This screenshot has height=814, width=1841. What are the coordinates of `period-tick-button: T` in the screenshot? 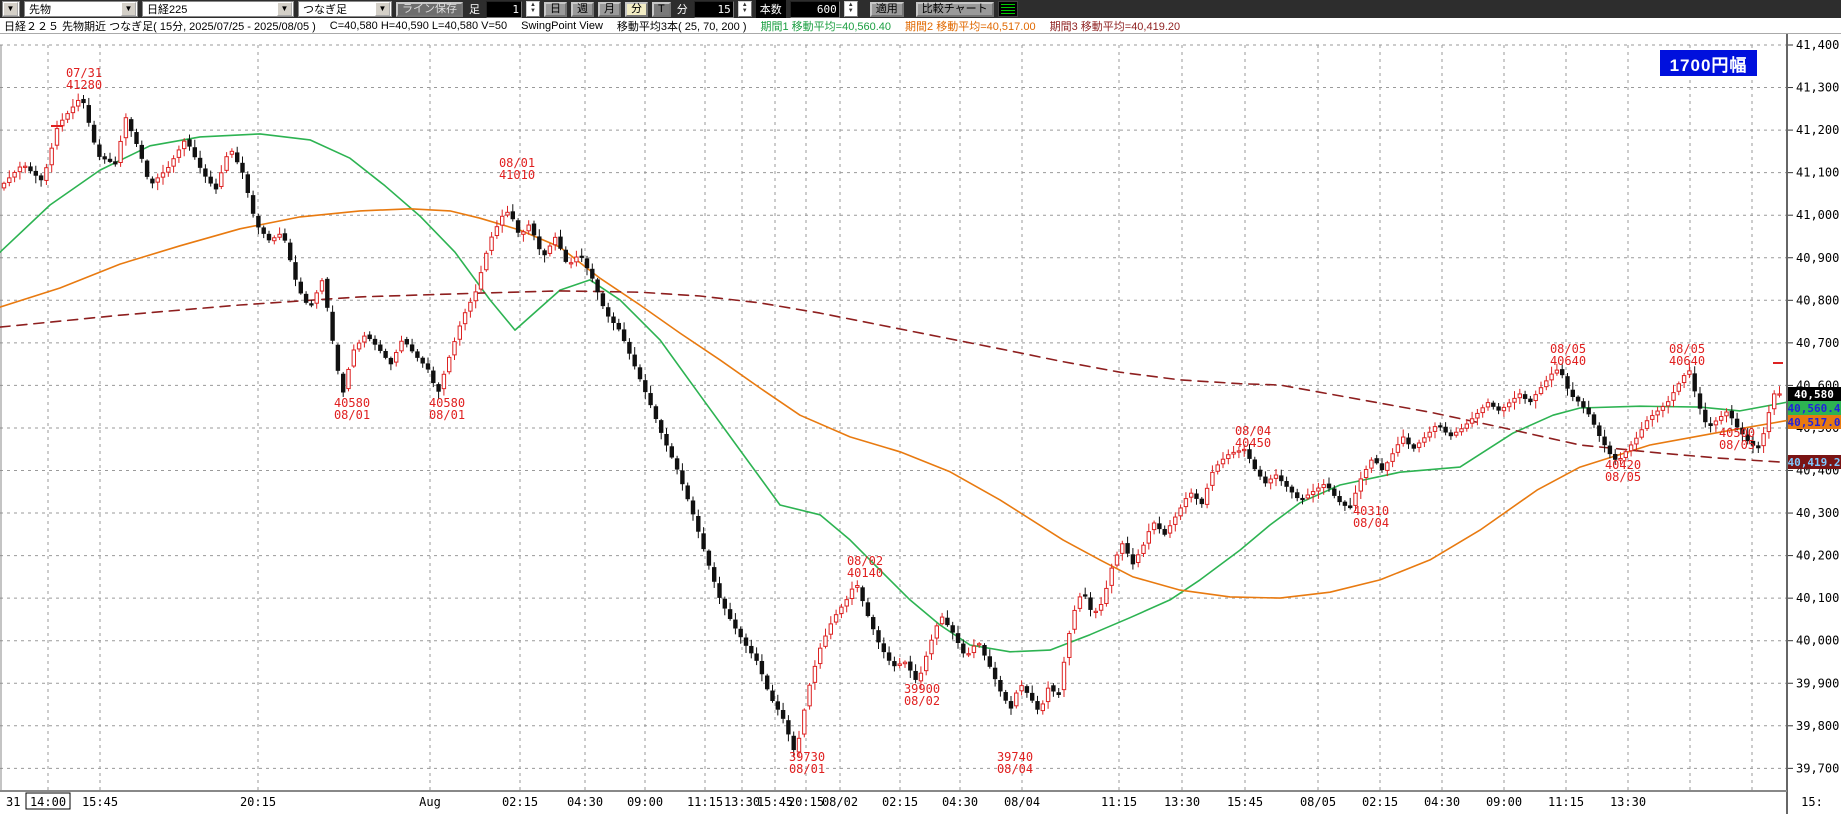 It's located at (661, 9).